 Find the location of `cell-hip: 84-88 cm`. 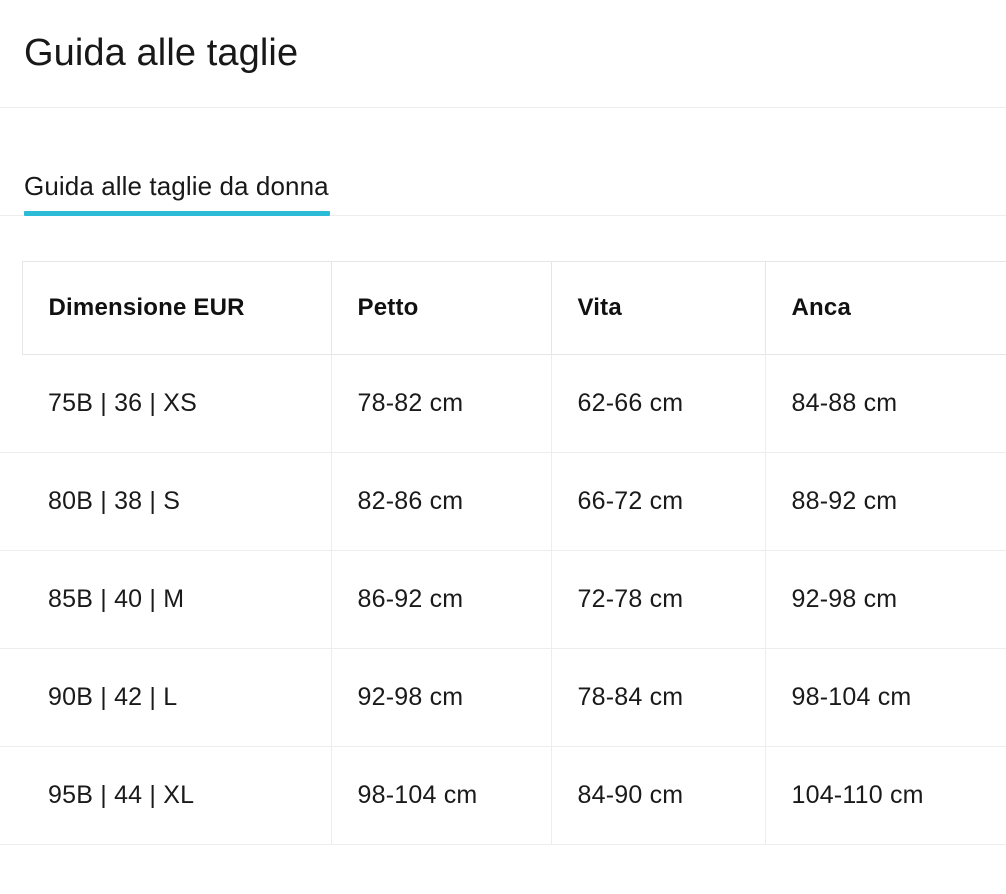

cell-hip: 84-88 cm is located at coordinates (885, 403).